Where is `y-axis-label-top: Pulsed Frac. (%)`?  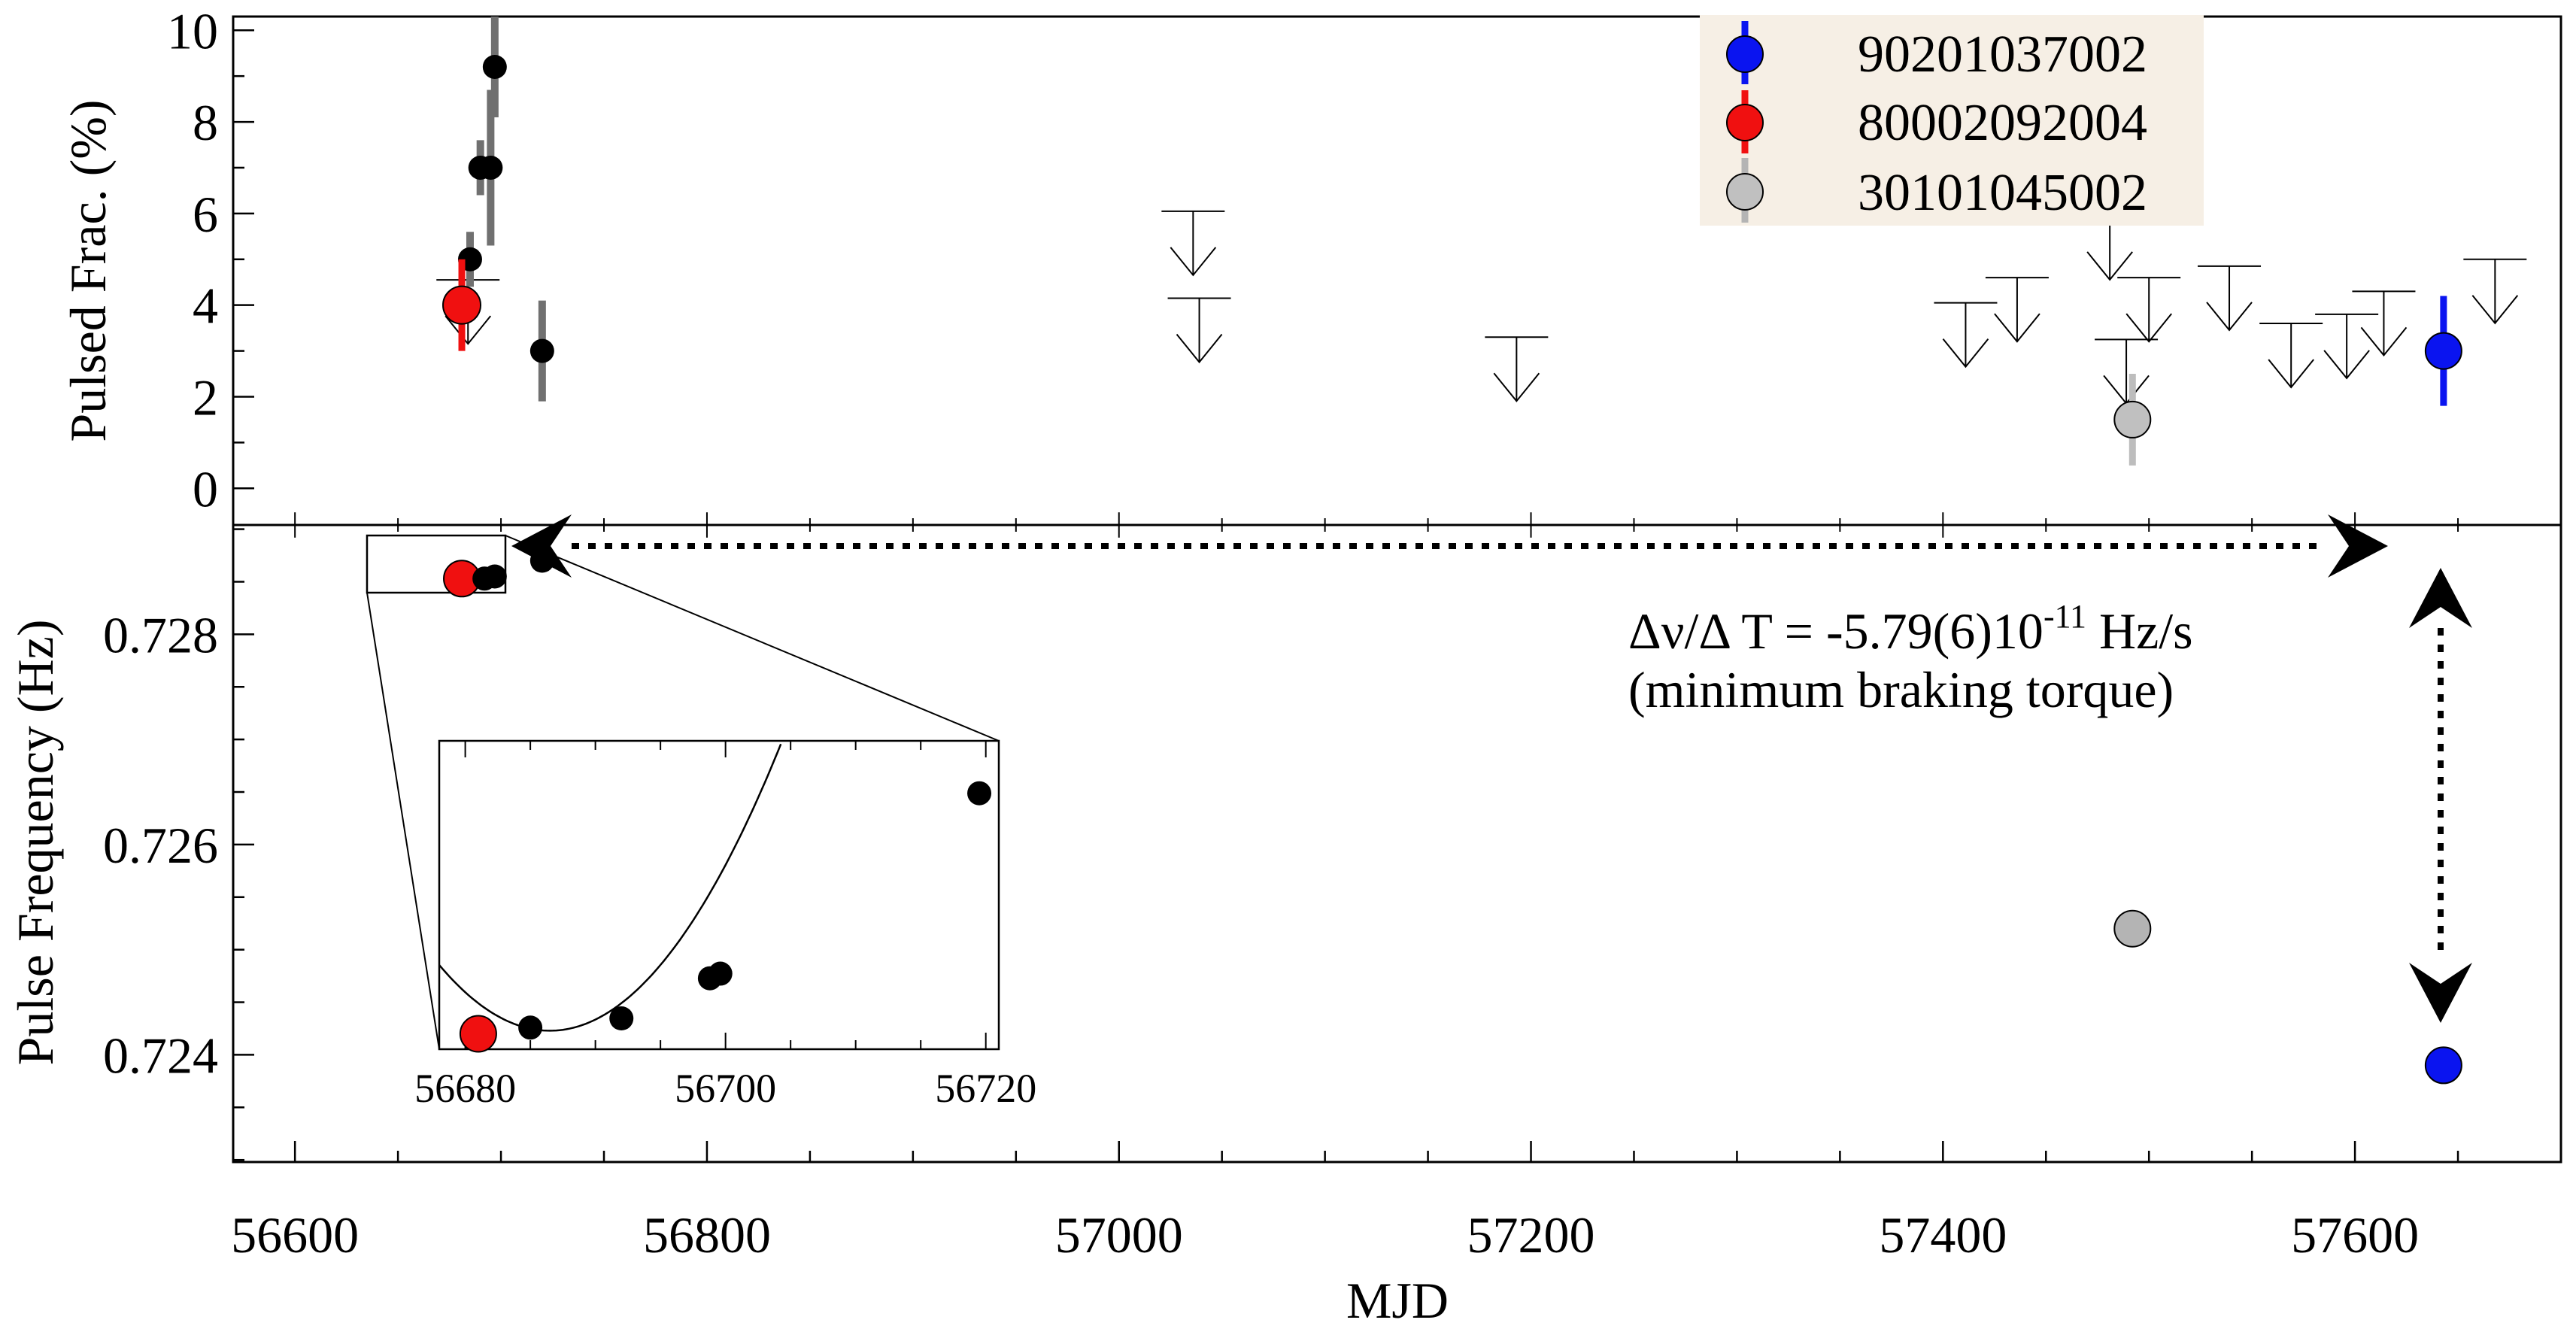 y-axis-label-top: Pulsed Frac. (%) is located at coordinates (88, 270).